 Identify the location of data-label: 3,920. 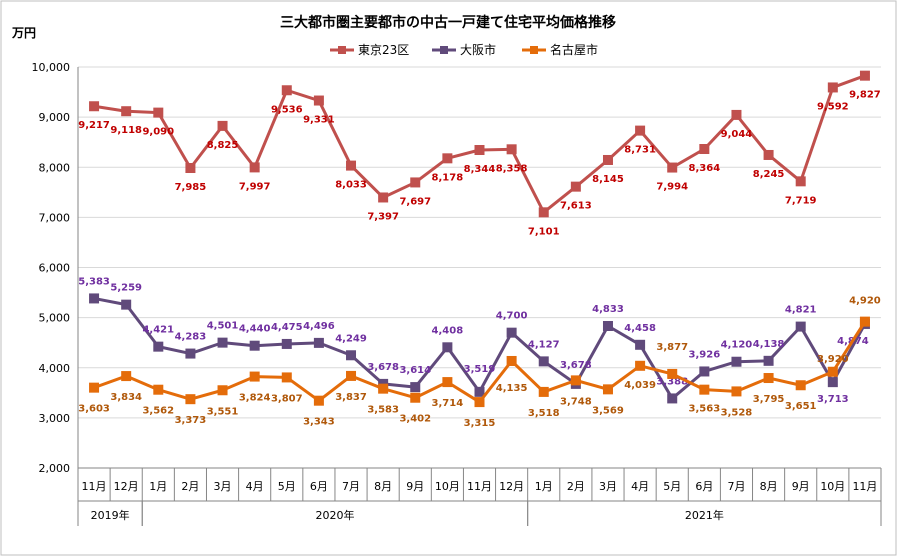
(833, 359).